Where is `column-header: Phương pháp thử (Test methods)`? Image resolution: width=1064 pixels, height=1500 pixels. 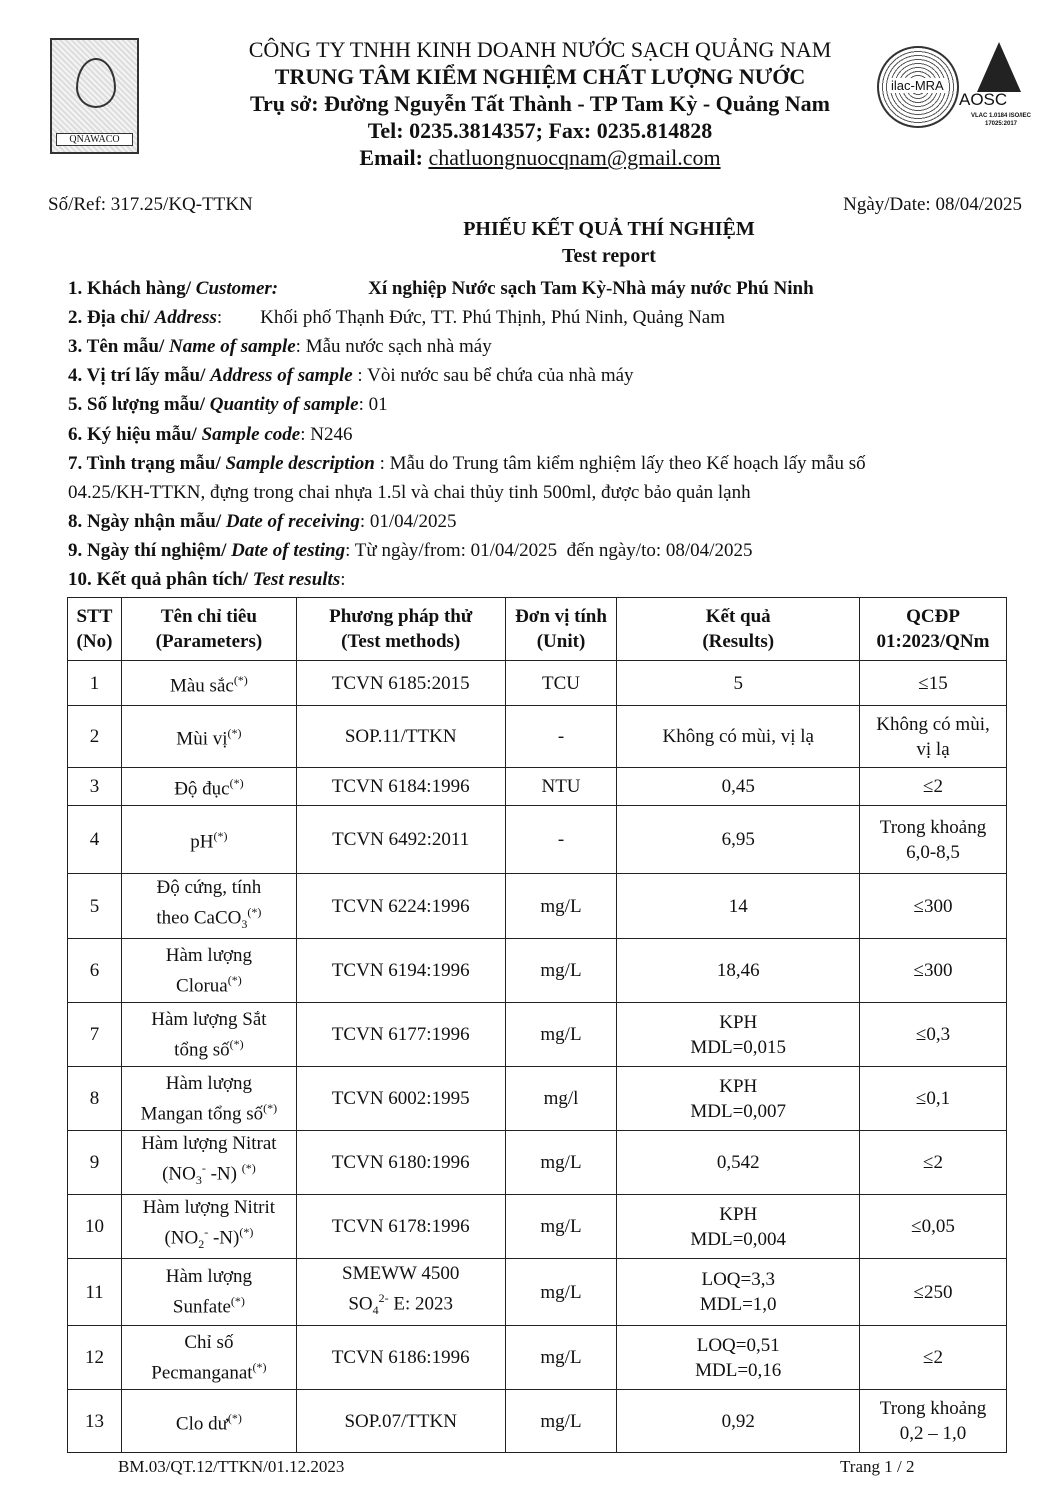
column-header: Phương pháp thử (Test methods) is located at coordinates (400, 629).